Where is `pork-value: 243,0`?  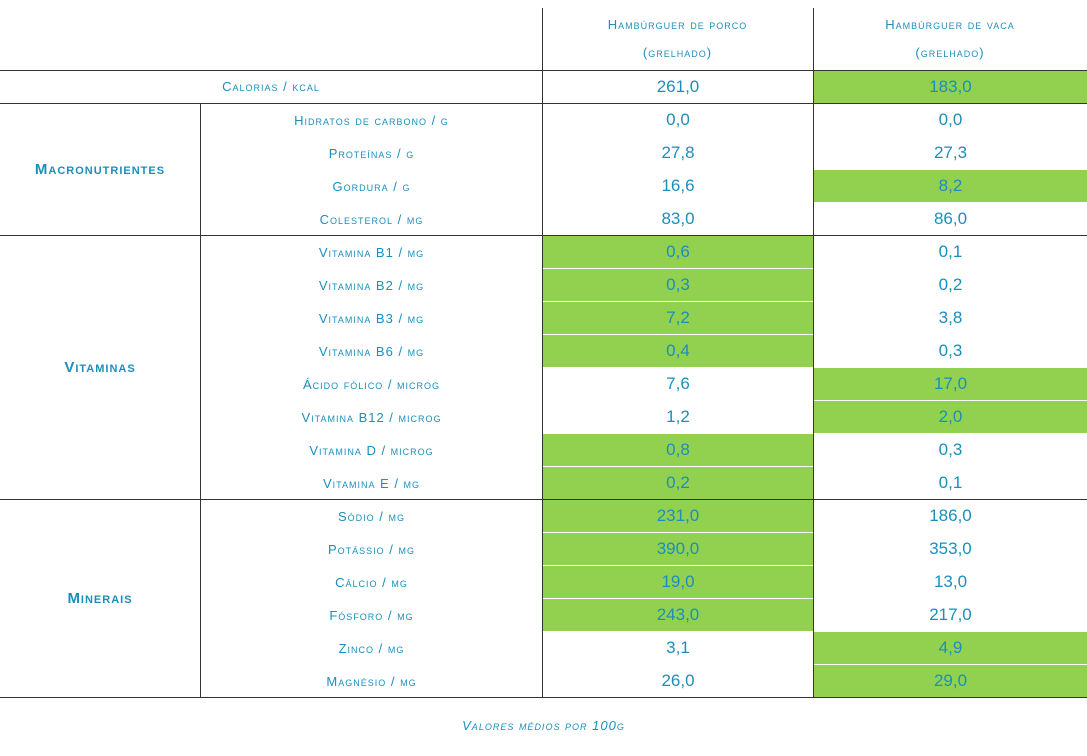
pork-value: 243,0 is located at coordinates (678, 615).